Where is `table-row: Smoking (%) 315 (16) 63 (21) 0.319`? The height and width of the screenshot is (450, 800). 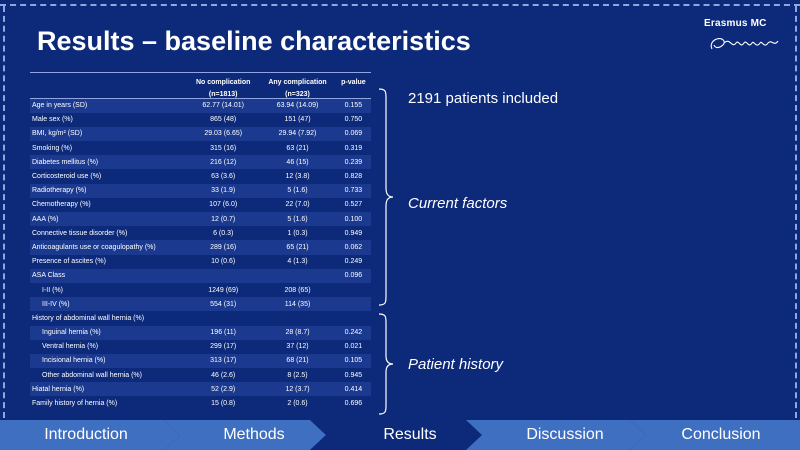
table-row: Smoking (%) 315 (16) 63 (21) 0.319 is located at coordinates (200, 148).